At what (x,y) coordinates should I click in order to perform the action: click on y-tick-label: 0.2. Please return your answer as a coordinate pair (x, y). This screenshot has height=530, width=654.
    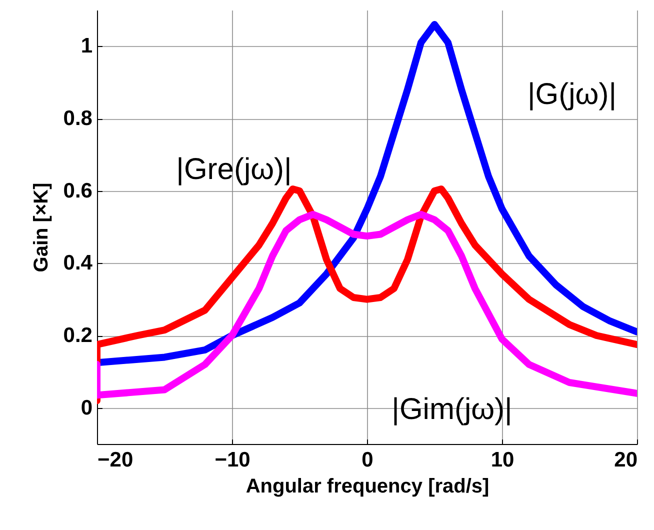
    Looking at the image, I should click on (77, 335).